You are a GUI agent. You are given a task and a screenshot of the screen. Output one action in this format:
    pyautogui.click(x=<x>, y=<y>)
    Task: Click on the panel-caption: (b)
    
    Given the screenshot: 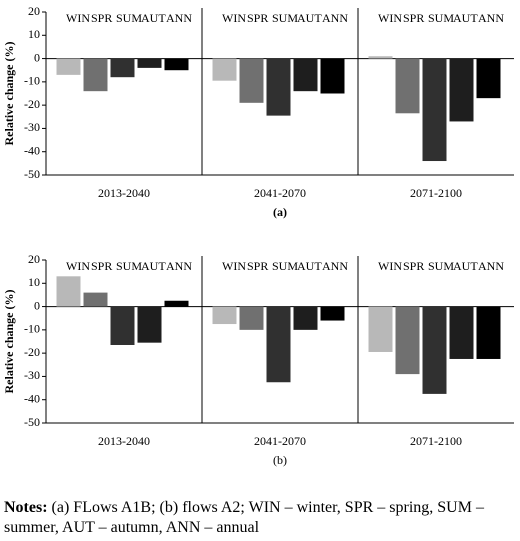 What is the action you would take?
    pyautogui.click(x=280, y=460)
    